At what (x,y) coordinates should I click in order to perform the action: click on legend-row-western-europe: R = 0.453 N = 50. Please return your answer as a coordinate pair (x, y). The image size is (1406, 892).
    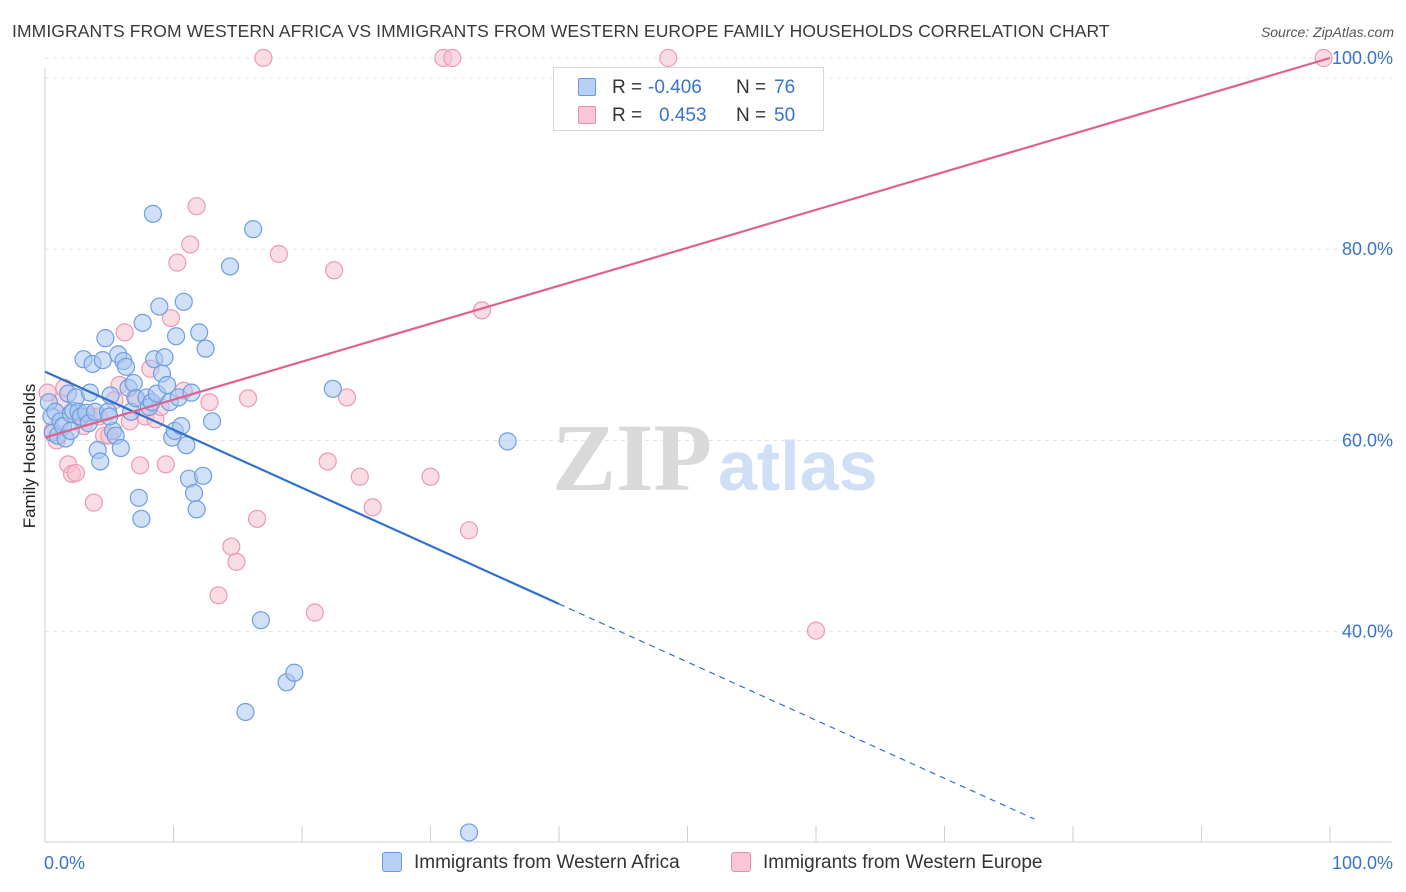
    Looking at the image, I should click on (688, 115).